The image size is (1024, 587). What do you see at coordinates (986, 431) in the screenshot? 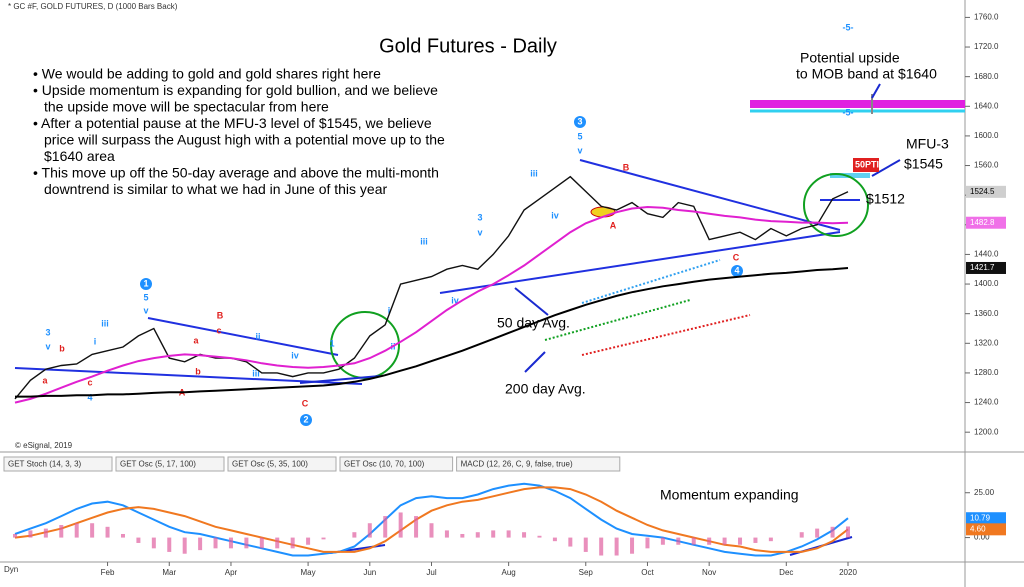
I see `y-tick-label: 1200.0` at bounding box center [986, 431].